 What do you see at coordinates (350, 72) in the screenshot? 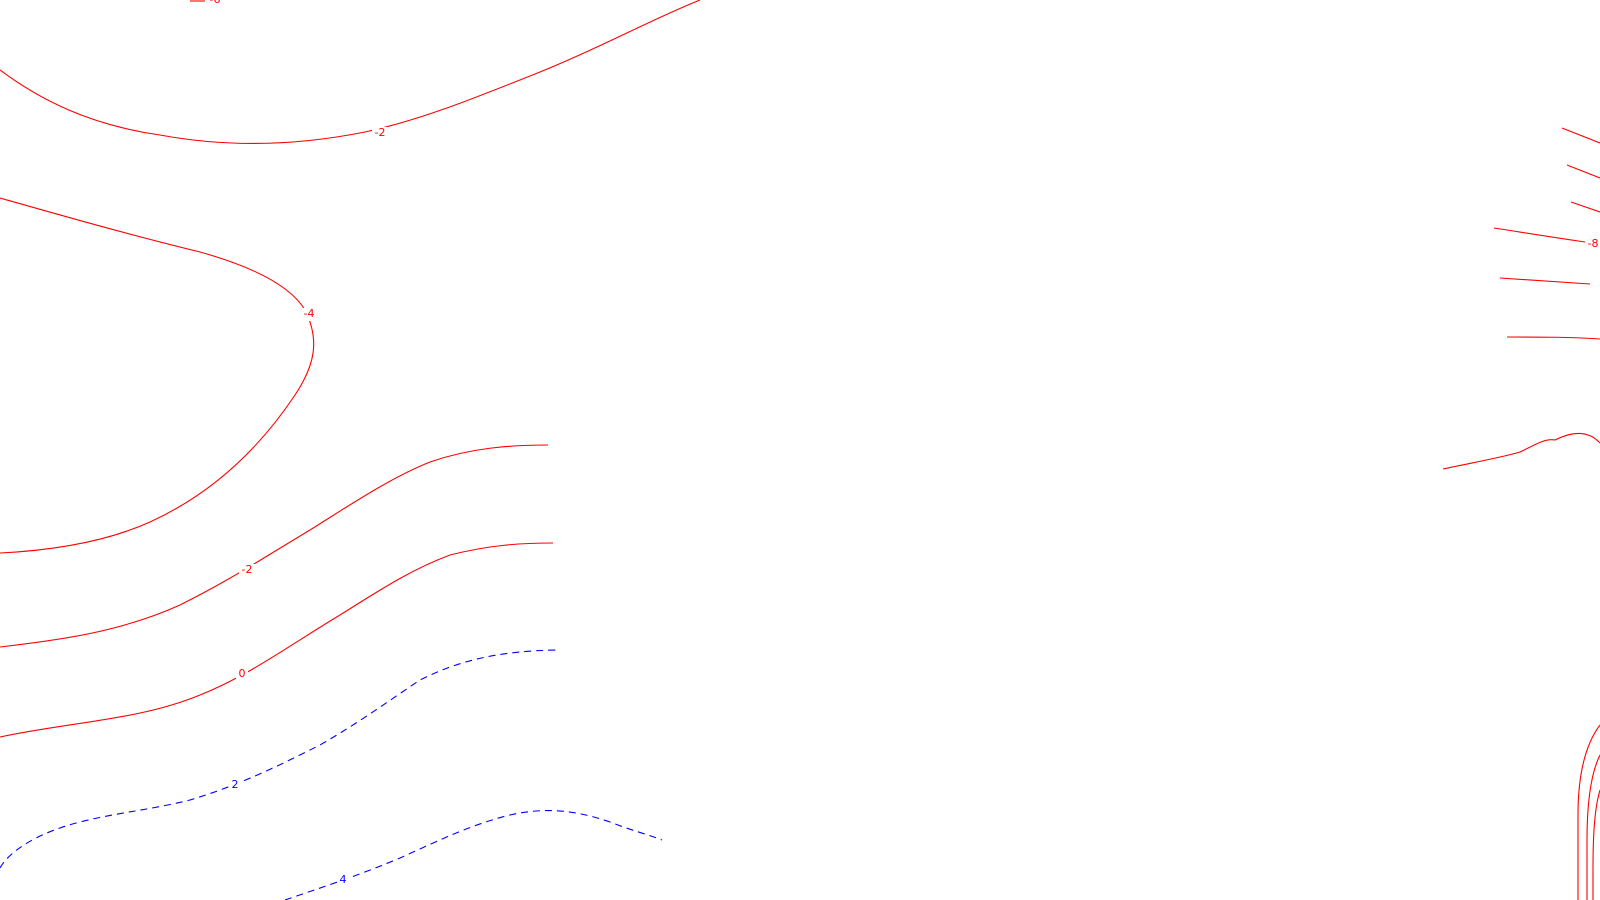
I see `contour-top-arc` at bounding box center [350, 72].